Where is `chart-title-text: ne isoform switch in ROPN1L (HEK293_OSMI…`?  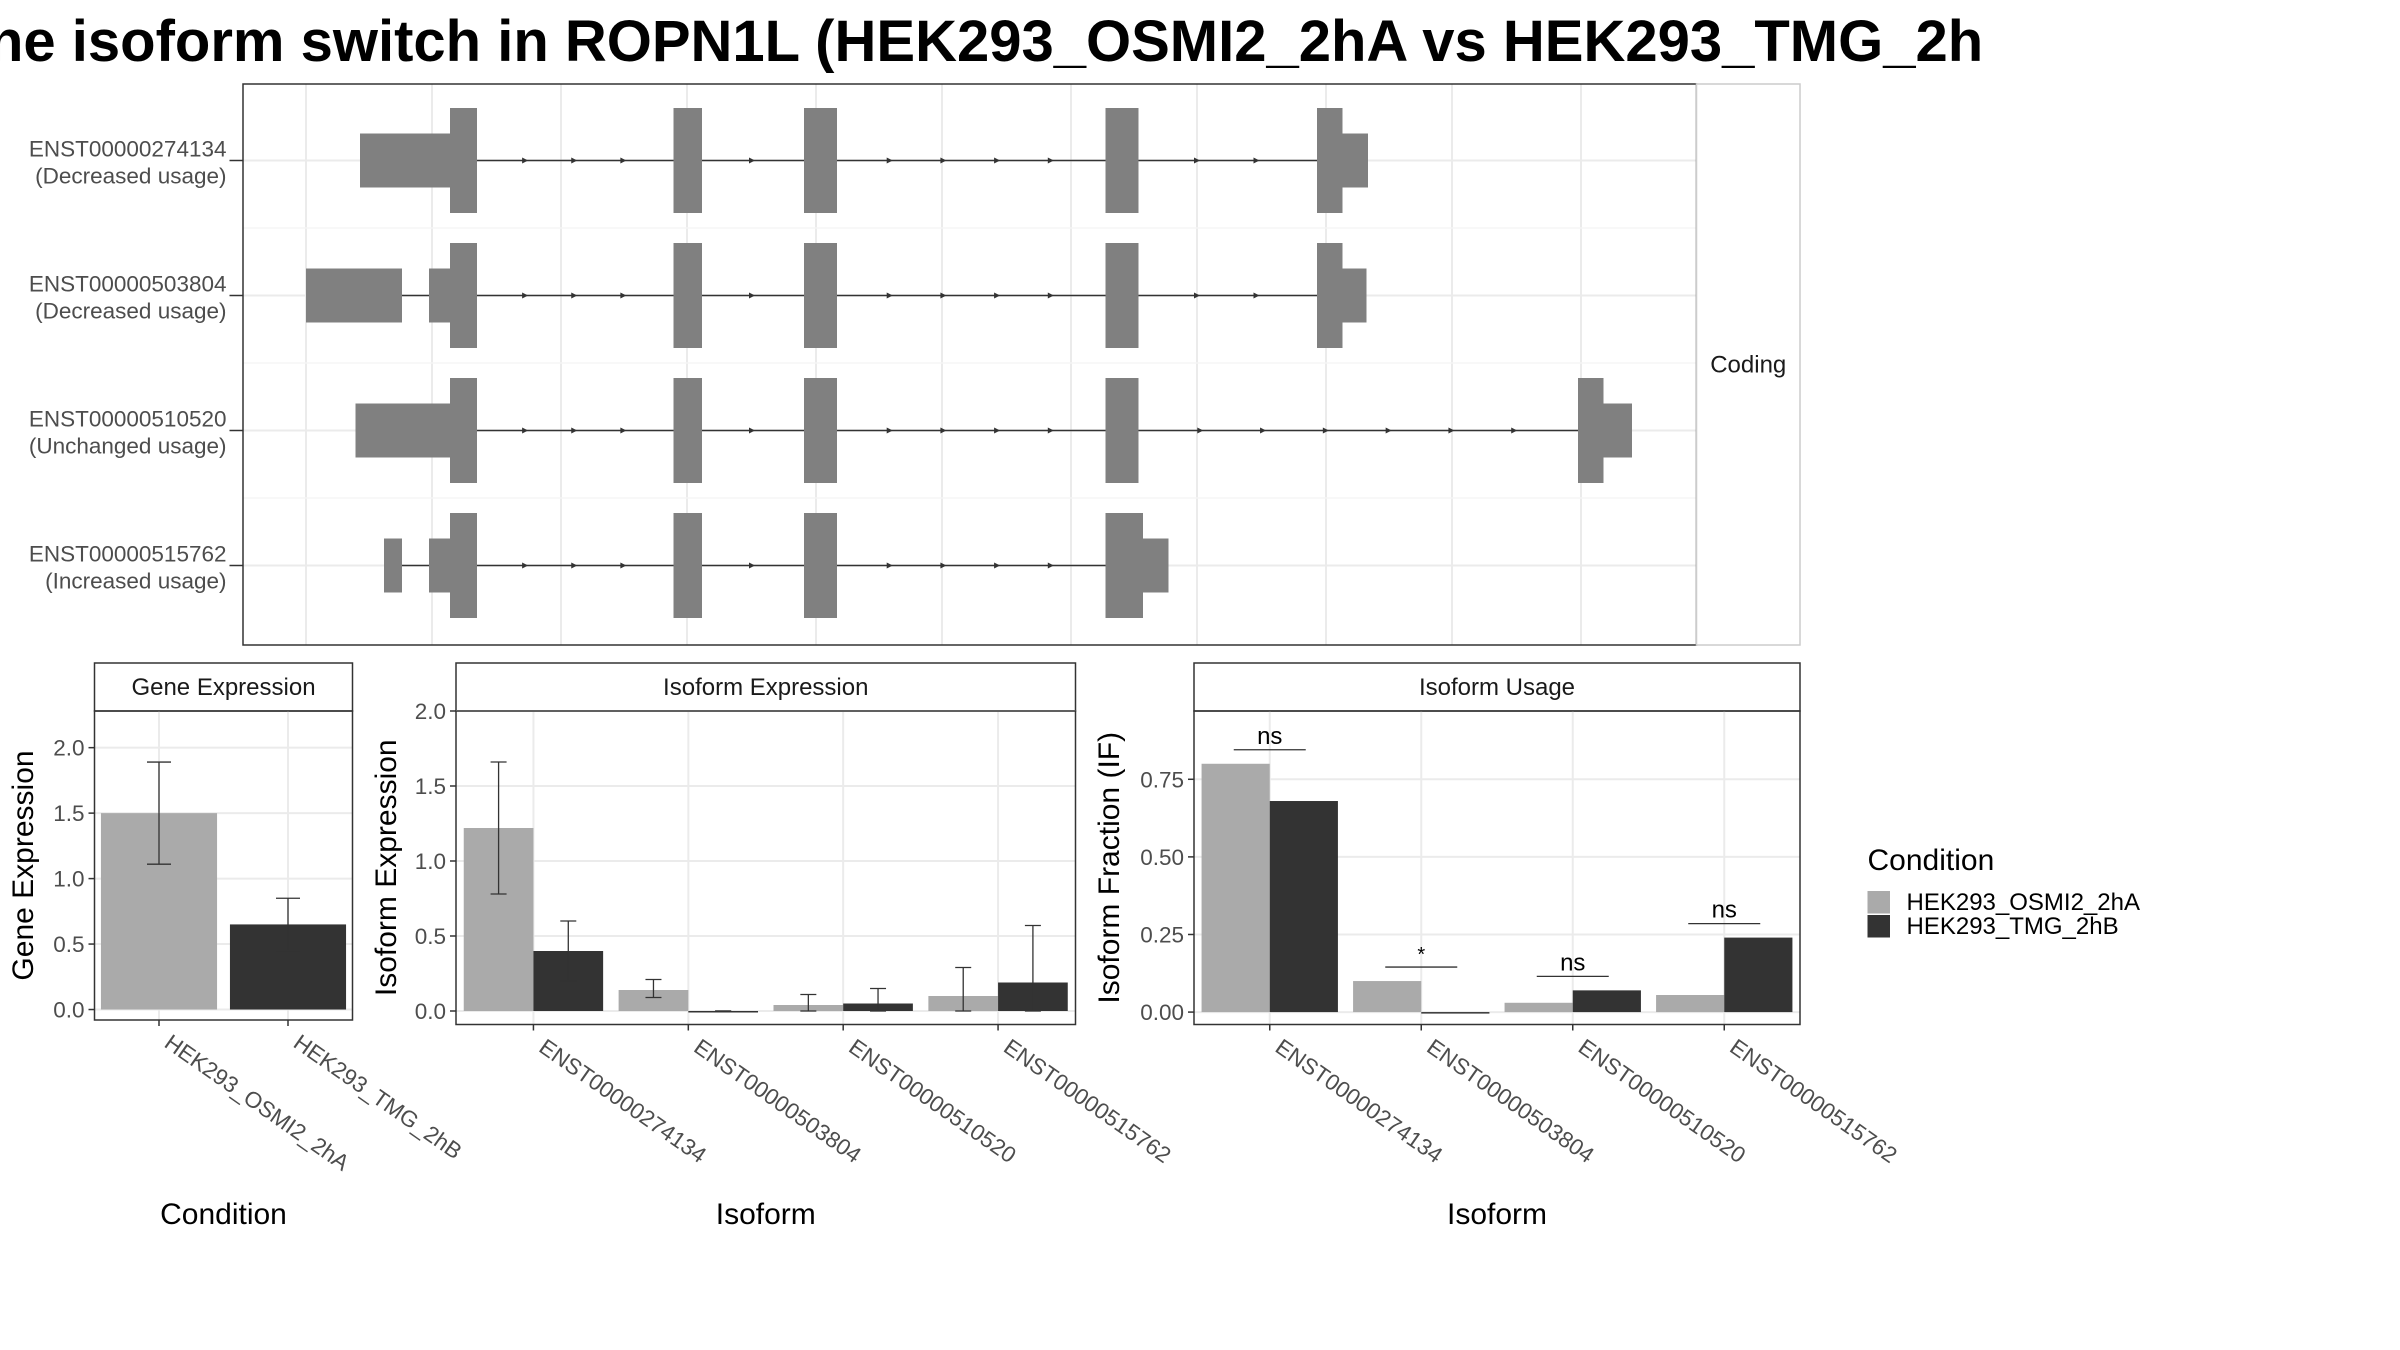
chart-title-text: ne isoform switch in ROPN1L (HEK293_OSMI… is located at coordinates (992, 41).